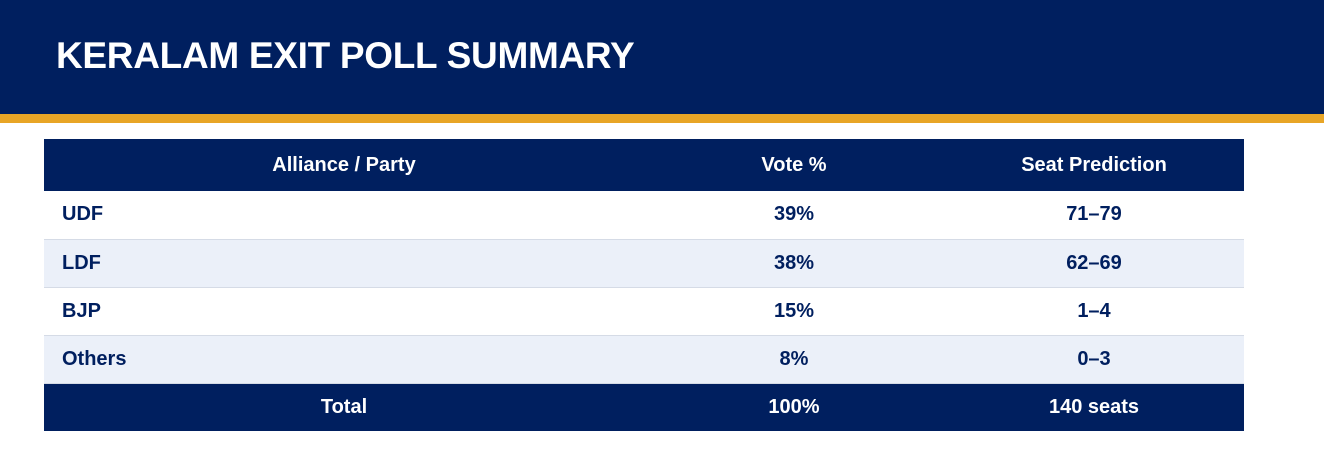  I want to click on column-header-seats: Seat Prediction, so click(1094, 165).